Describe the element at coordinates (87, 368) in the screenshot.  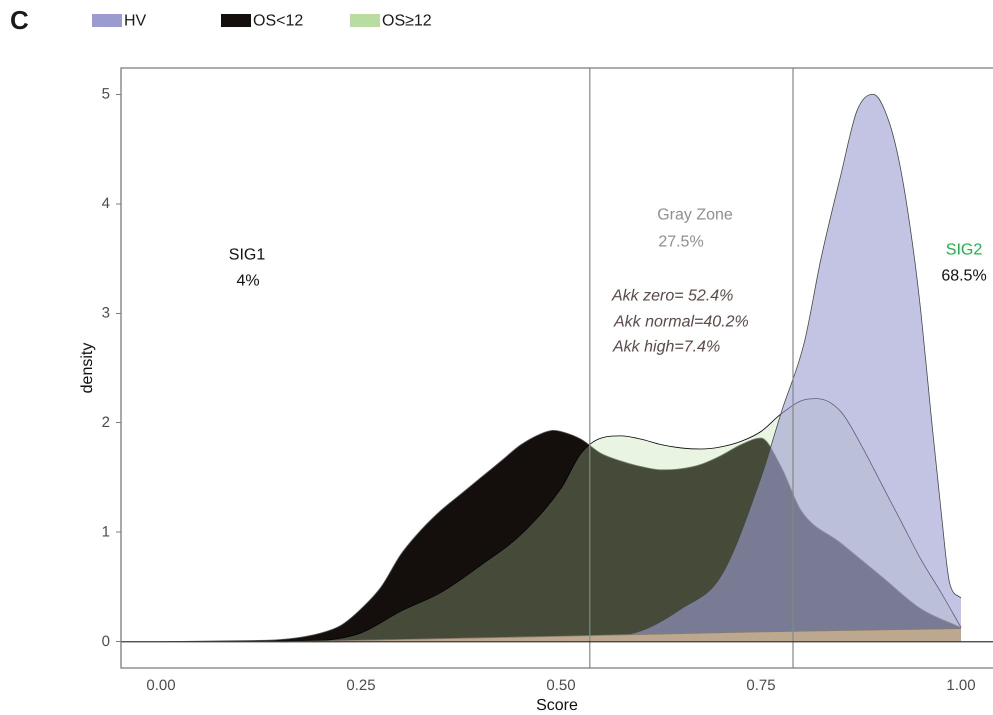
I see `y-axis-title: density` at that location.